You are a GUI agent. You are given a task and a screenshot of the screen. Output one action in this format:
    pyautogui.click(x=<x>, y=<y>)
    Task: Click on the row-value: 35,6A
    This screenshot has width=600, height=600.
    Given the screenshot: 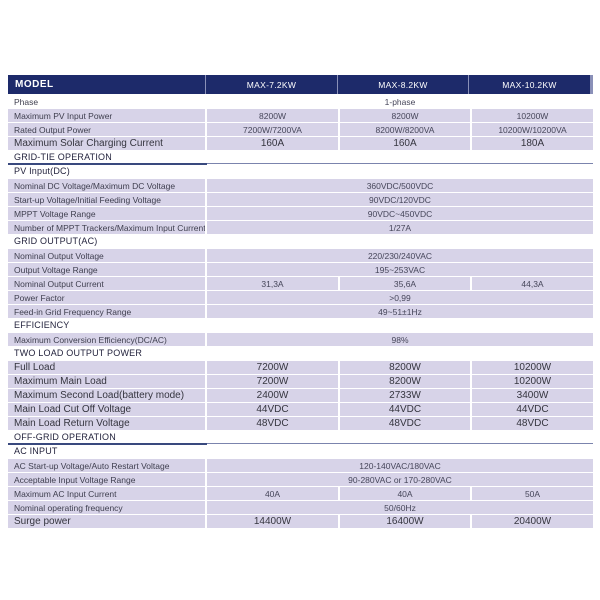 What is the action you would take?
    pyautogui.click(x=405, y=283)
    